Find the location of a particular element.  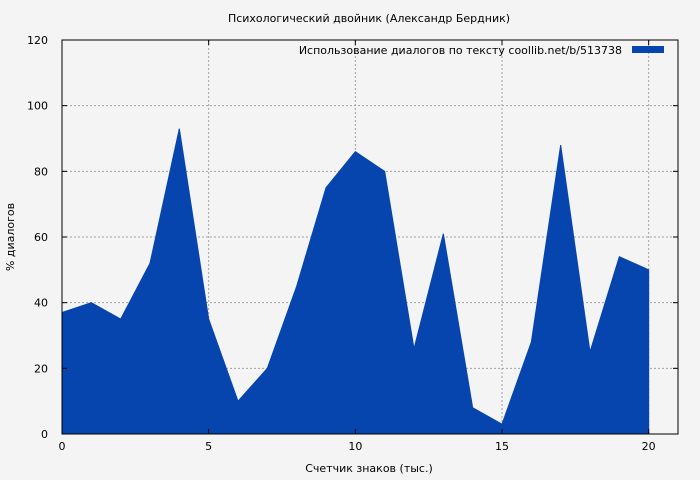

x-tick-label: 20 is located at coordinates (649, 446).